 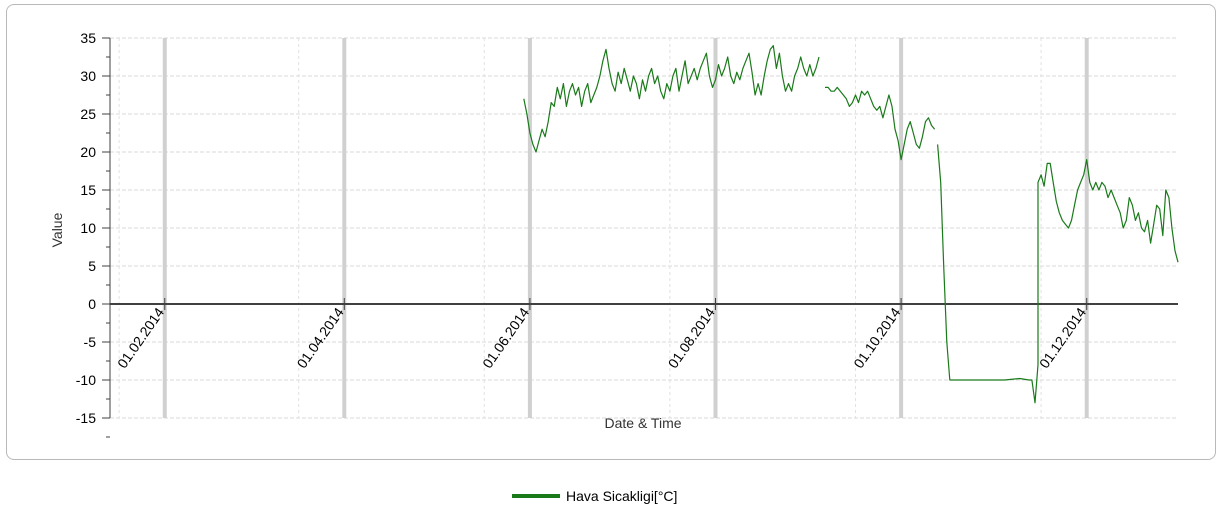 I want to click on x-tick-label: 01.02.2014, so click(x=140, y=337).